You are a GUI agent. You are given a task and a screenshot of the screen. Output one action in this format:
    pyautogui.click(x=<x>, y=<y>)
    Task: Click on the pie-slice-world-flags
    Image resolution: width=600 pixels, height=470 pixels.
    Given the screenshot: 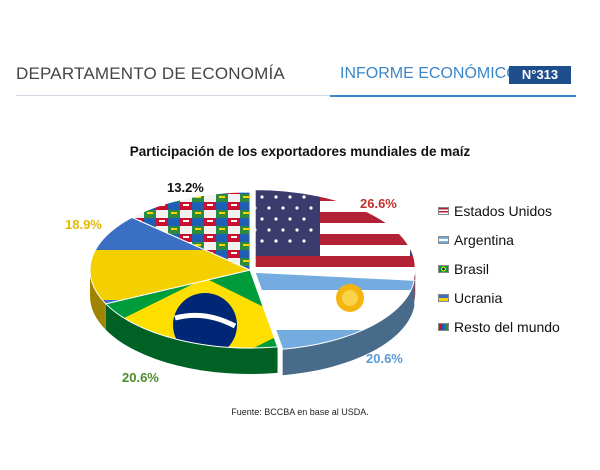 What is the action you would take?
    pyautogui.click(x=190, y=231)
    